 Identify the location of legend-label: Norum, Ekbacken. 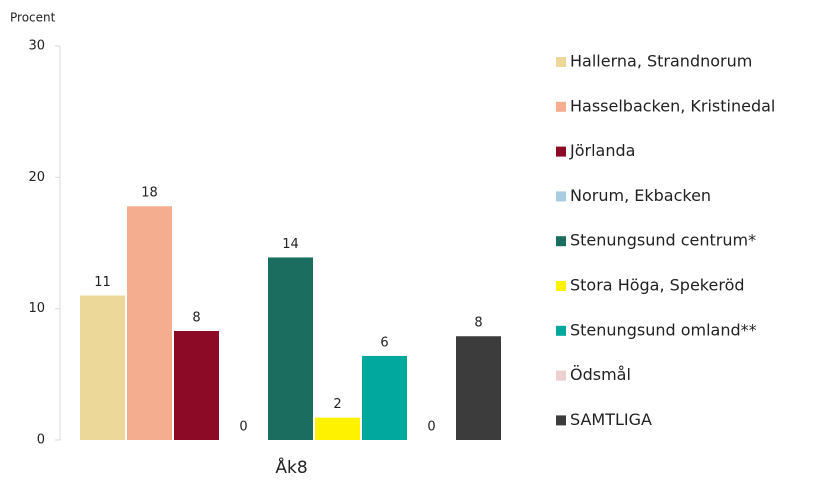
(640, 195).